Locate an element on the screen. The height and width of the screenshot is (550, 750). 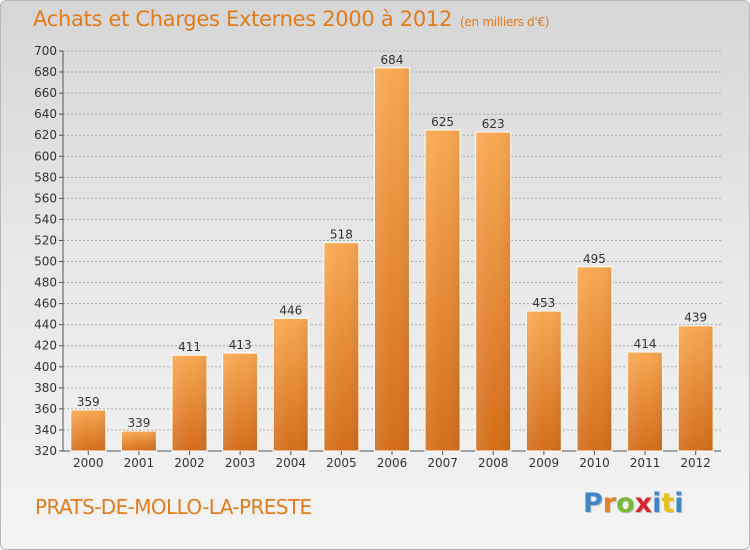
chart-subtitle: (en milliers d'€) is located at coordinates (505, 22).